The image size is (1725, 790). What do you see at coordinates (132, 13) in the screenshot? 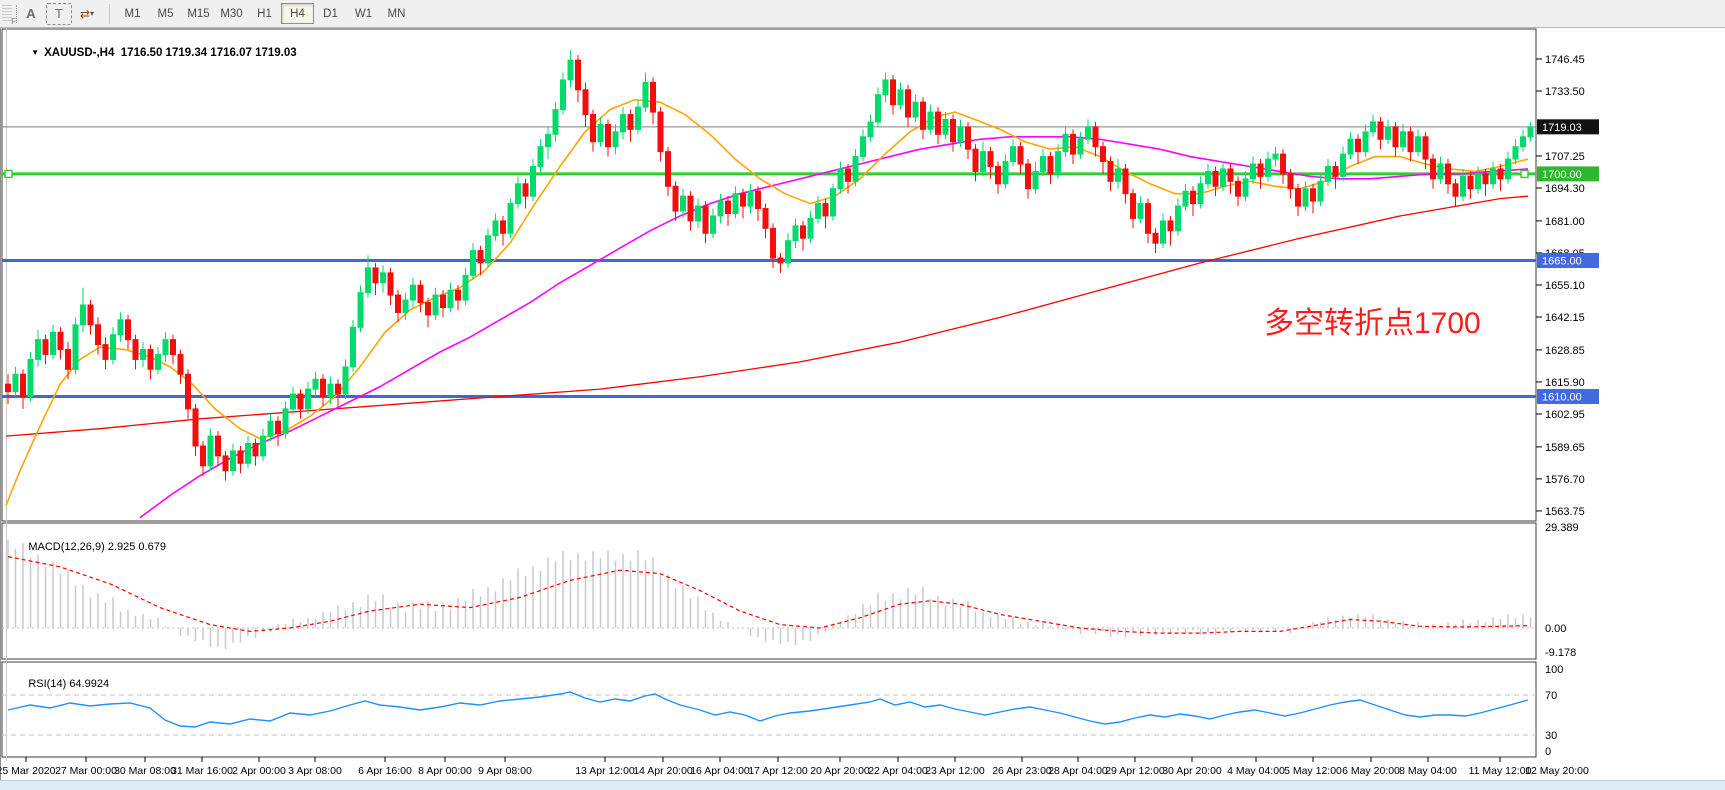
I see `timeframe-button-m1: M1` at bounding box center [132, 13].